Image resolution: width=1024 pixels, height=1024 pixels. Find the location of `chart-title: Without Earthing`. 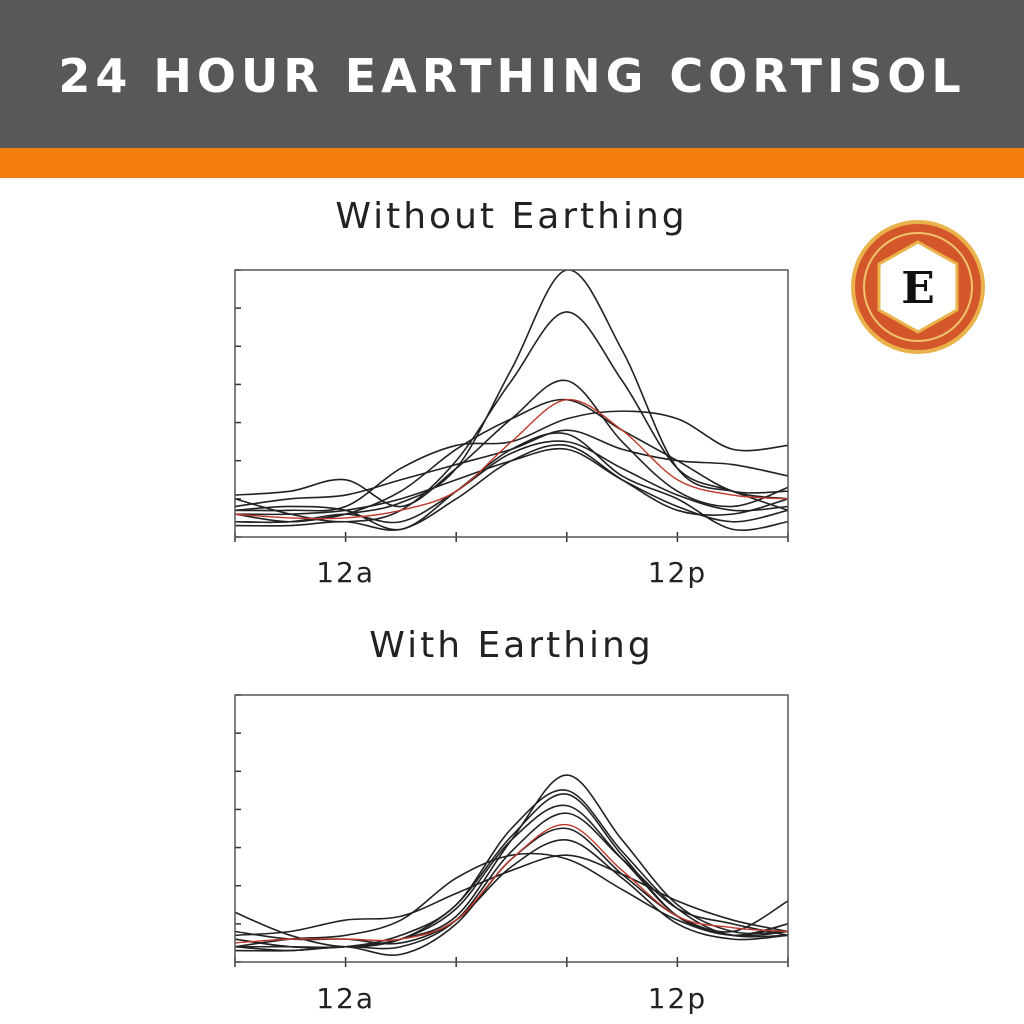

chart-title: Without Earthing is located at coordinates (511, 216).